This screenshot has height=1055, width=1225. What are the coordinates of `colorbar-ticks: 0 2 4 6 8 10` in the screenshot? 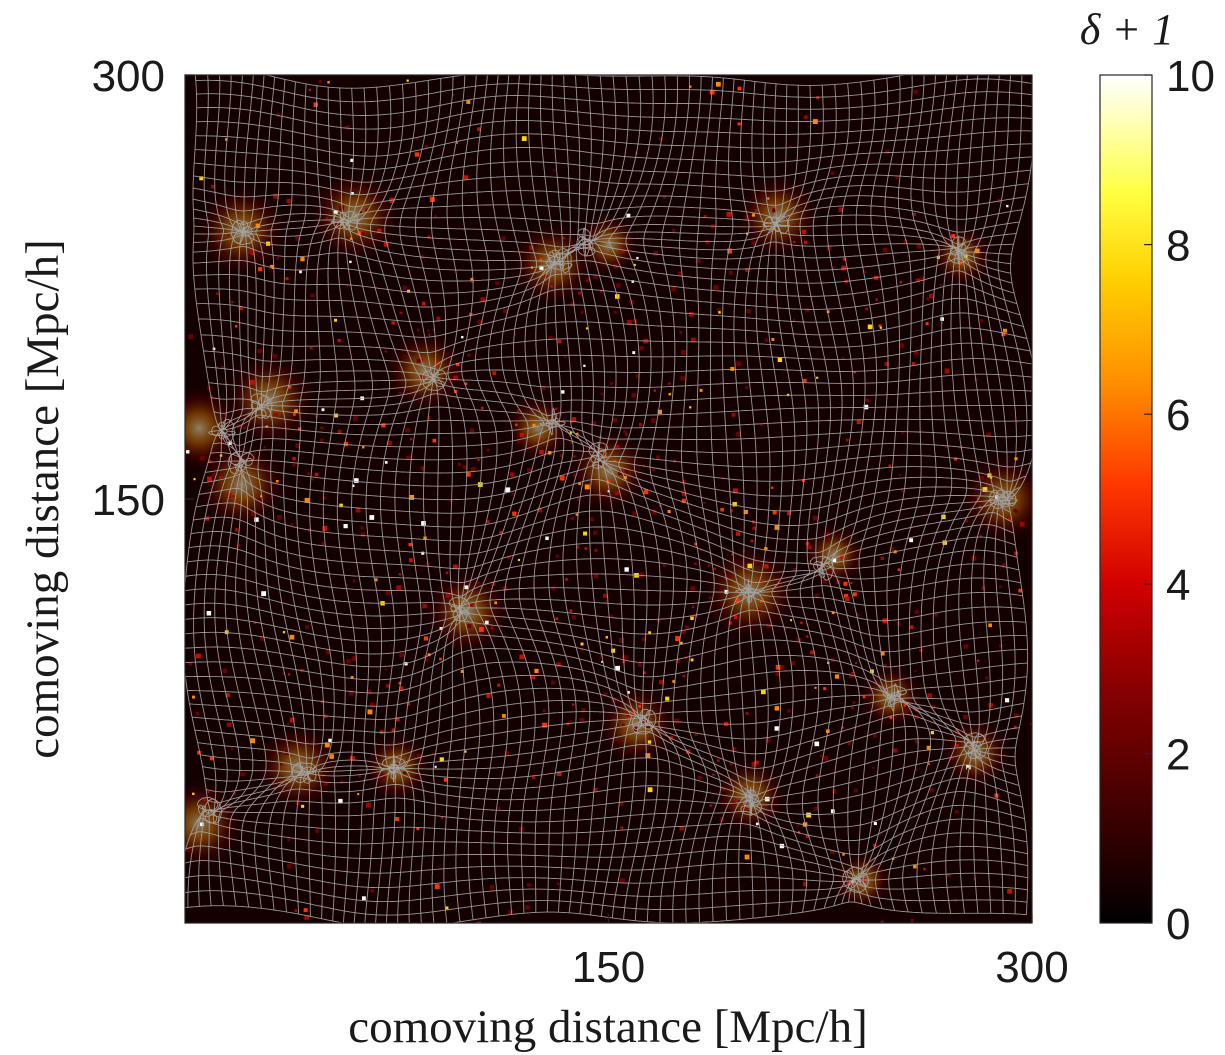 It's located at (1179, 500).